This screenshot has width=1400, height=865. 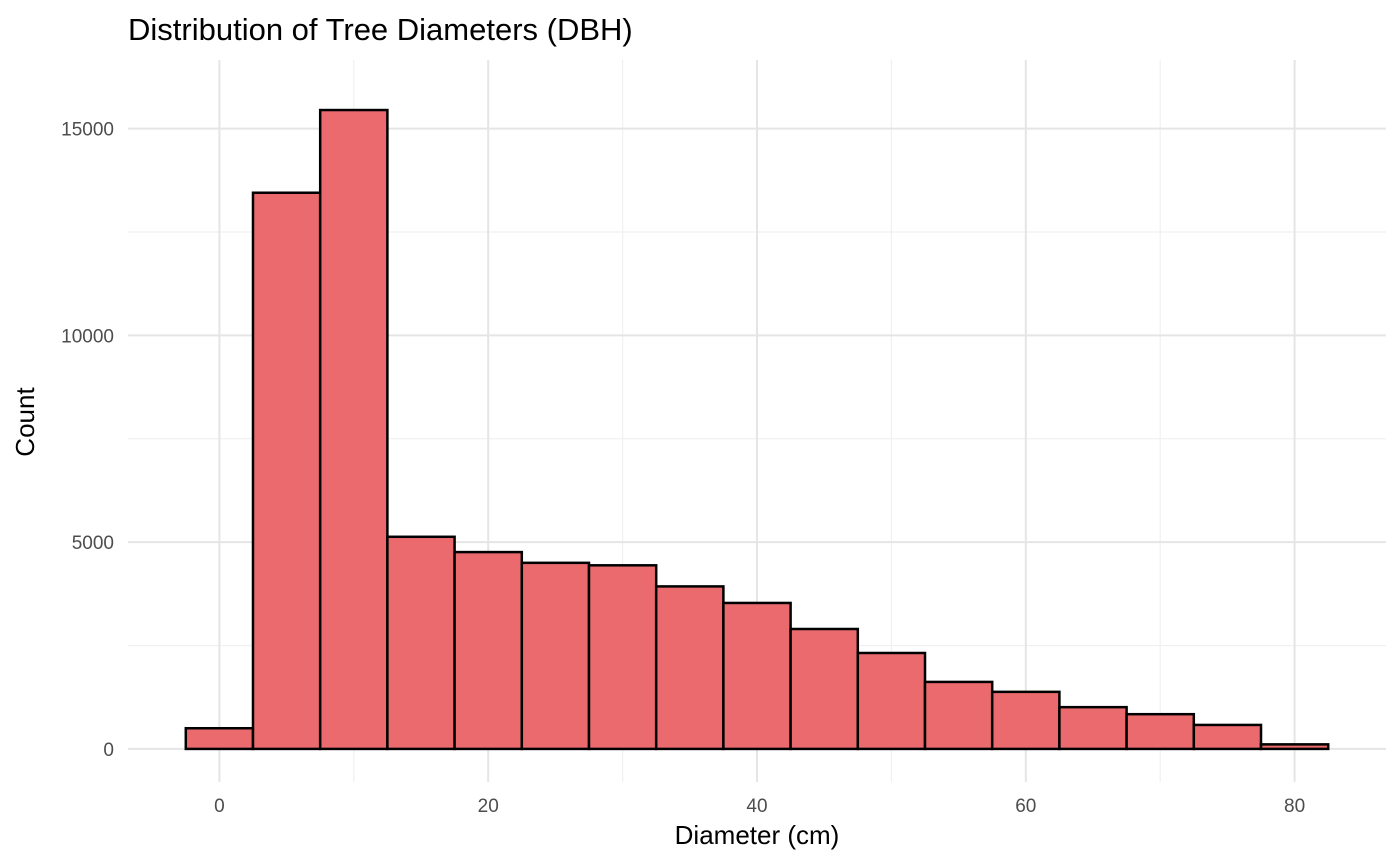 What do you see at coordinates (87, 440) in the screenshot?
I see `y-axis-ticks: 0 5000 10000 15000` at bounding box center [87, 440].